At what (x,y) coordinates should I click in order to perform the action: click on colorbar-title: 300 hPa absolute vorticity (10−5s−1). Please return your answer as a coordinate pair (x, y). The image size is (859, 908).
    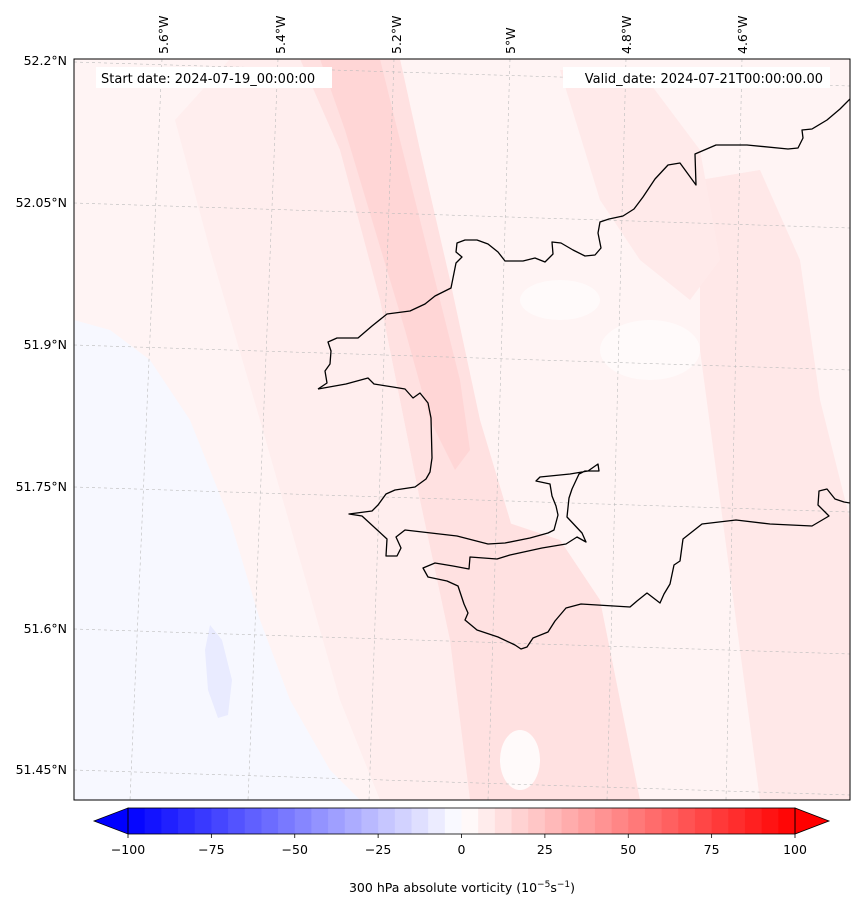
    Looking at the image, I should click on (462, 887).